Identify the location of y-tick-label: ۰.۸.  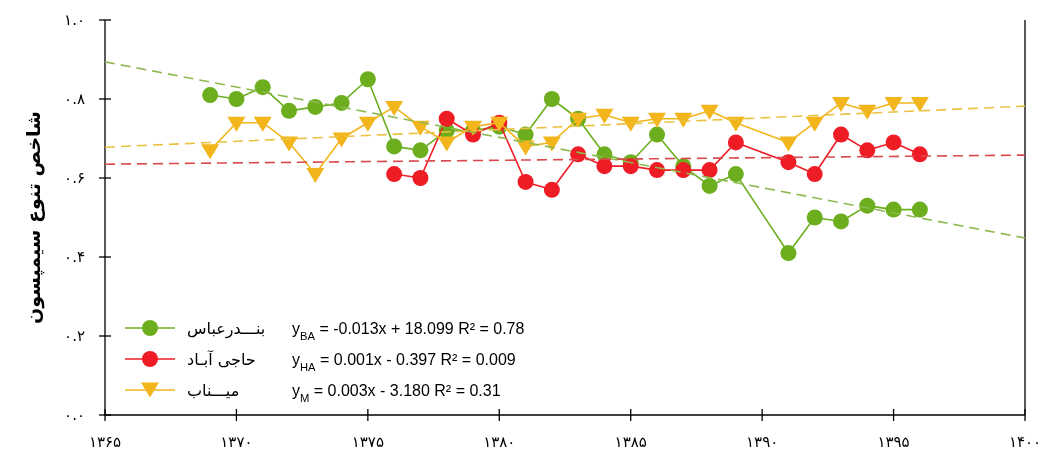
(74, 99).